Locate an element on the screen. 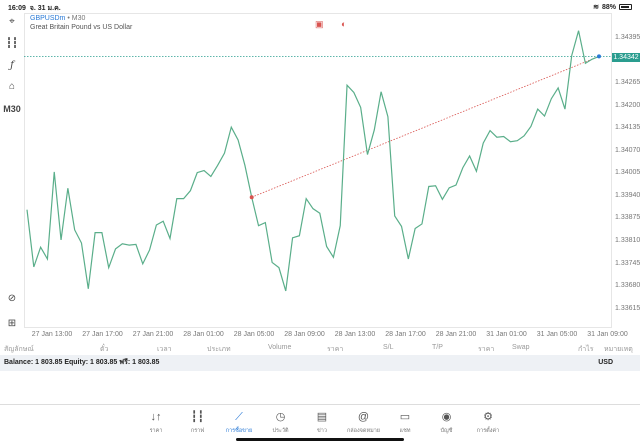 This screenshot has height=447, width=640. y-tick-label: 1.33940 is located at coordinates (627, 195).